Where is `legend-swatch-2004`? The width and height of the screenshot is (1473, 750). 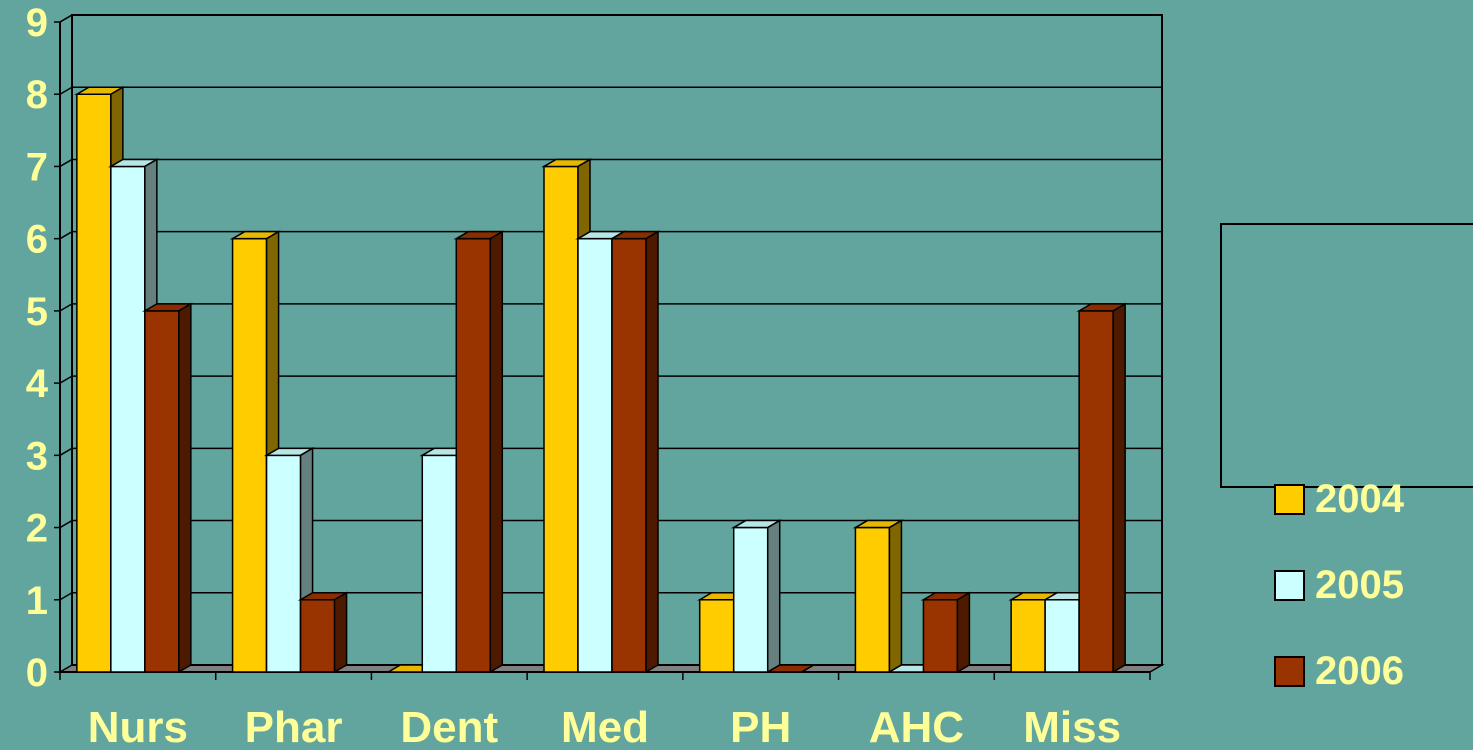
legend-swatch-2004 is located at coordinates (1289, 499).